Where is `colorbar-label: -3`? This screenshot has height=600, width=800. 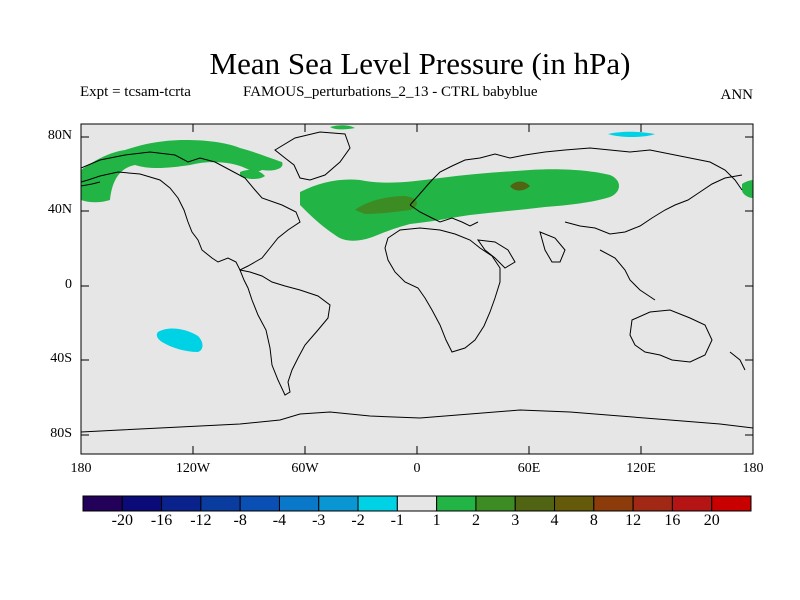
colorbar-label: -3 is located at coordinates (319, 520).